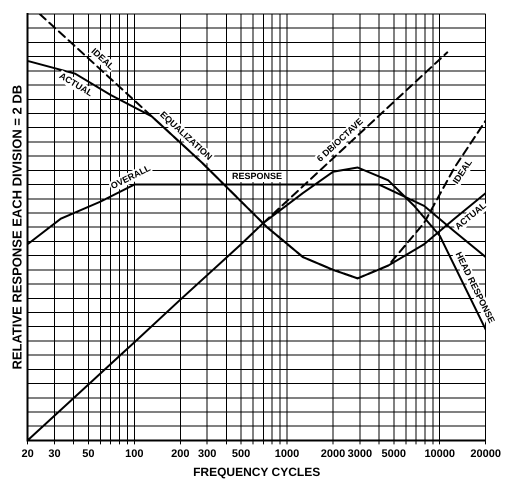 This screenshot has width=512, height=490. What do you see at coordinates (257, 176) in the screenshot?
I see `annotation: RESPONSE` at bounding box center [257, 176].